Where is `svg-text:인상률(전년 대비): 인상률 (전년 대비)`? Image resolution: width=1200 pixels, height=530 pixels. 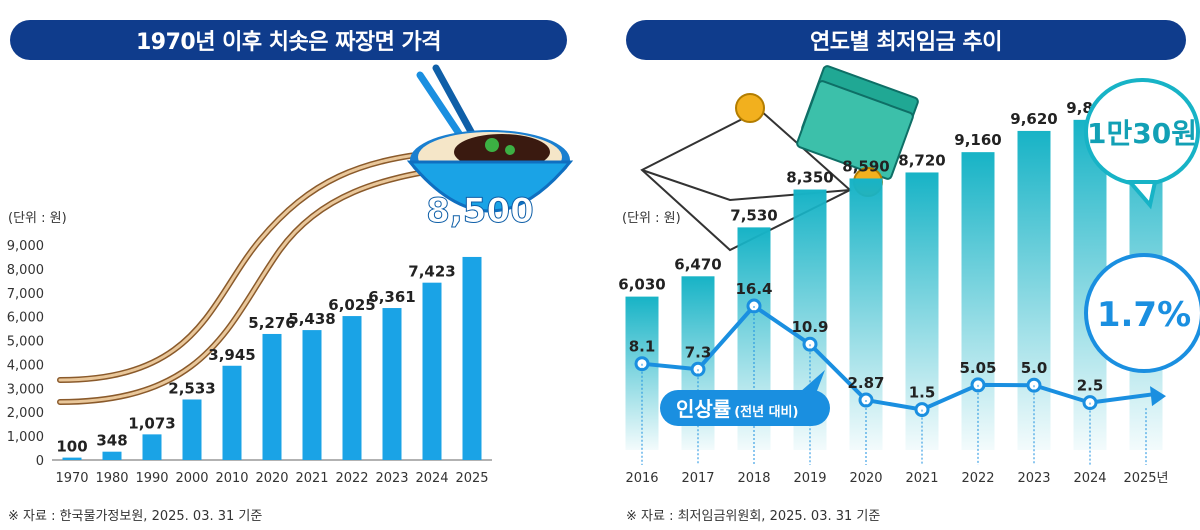
svg-text:인상률(전년 대비): 인상률 (전년 대비) is located at coordinates (737, 409).